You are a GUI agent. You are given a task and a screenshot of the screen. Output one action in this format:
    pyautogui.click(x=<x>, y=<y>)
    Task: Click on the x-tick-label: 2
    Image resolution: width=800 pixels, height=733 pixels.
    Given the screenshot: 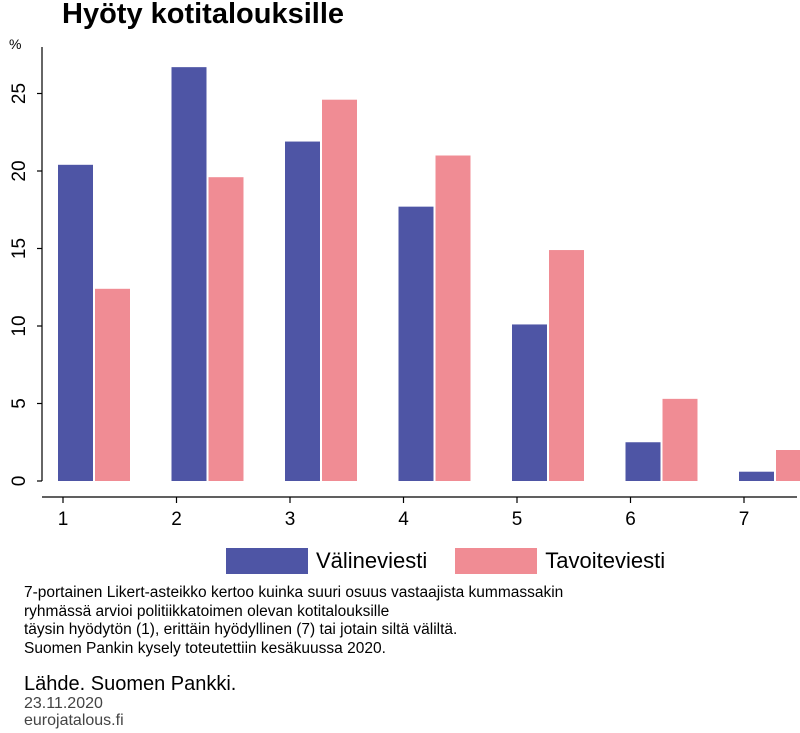 What is the action you would take?
    pyautogui.click(x=176, y=519)
    